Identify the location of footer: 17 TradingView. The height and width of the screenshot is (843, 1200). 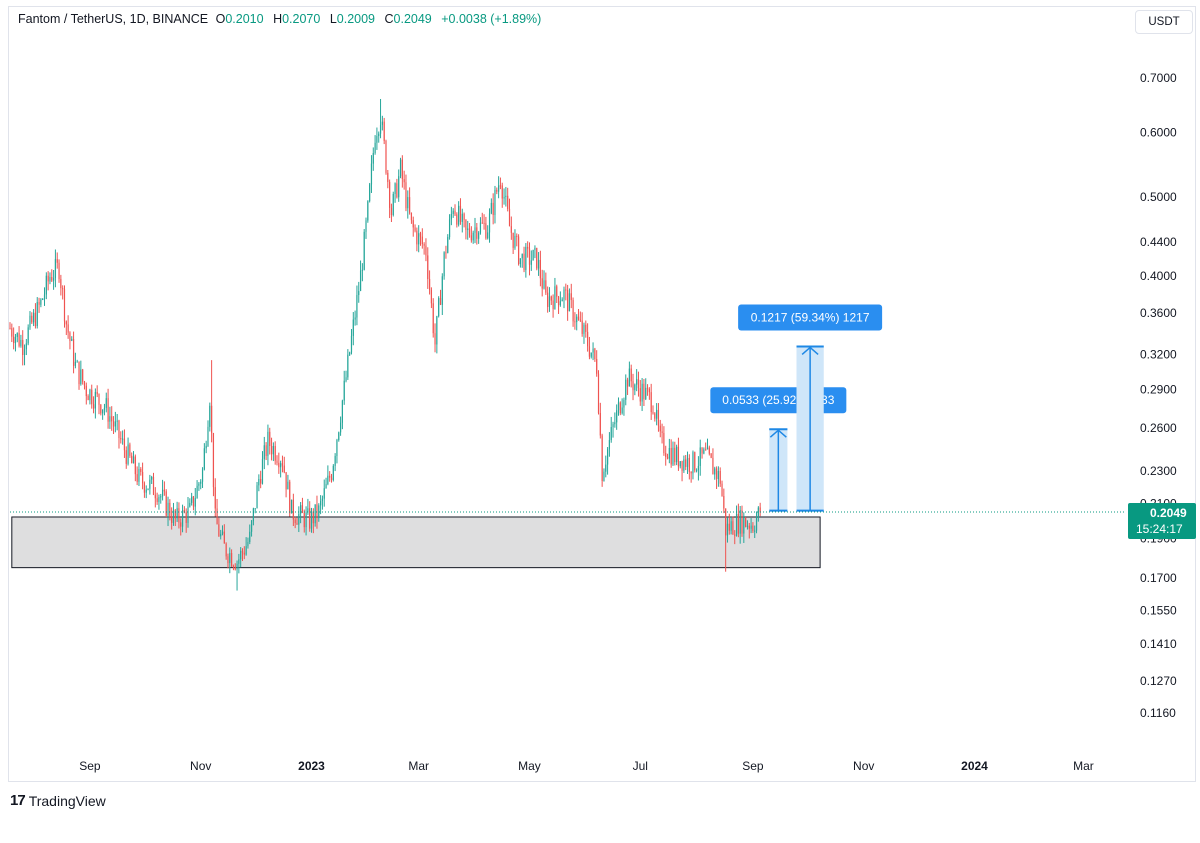
(58, 800).